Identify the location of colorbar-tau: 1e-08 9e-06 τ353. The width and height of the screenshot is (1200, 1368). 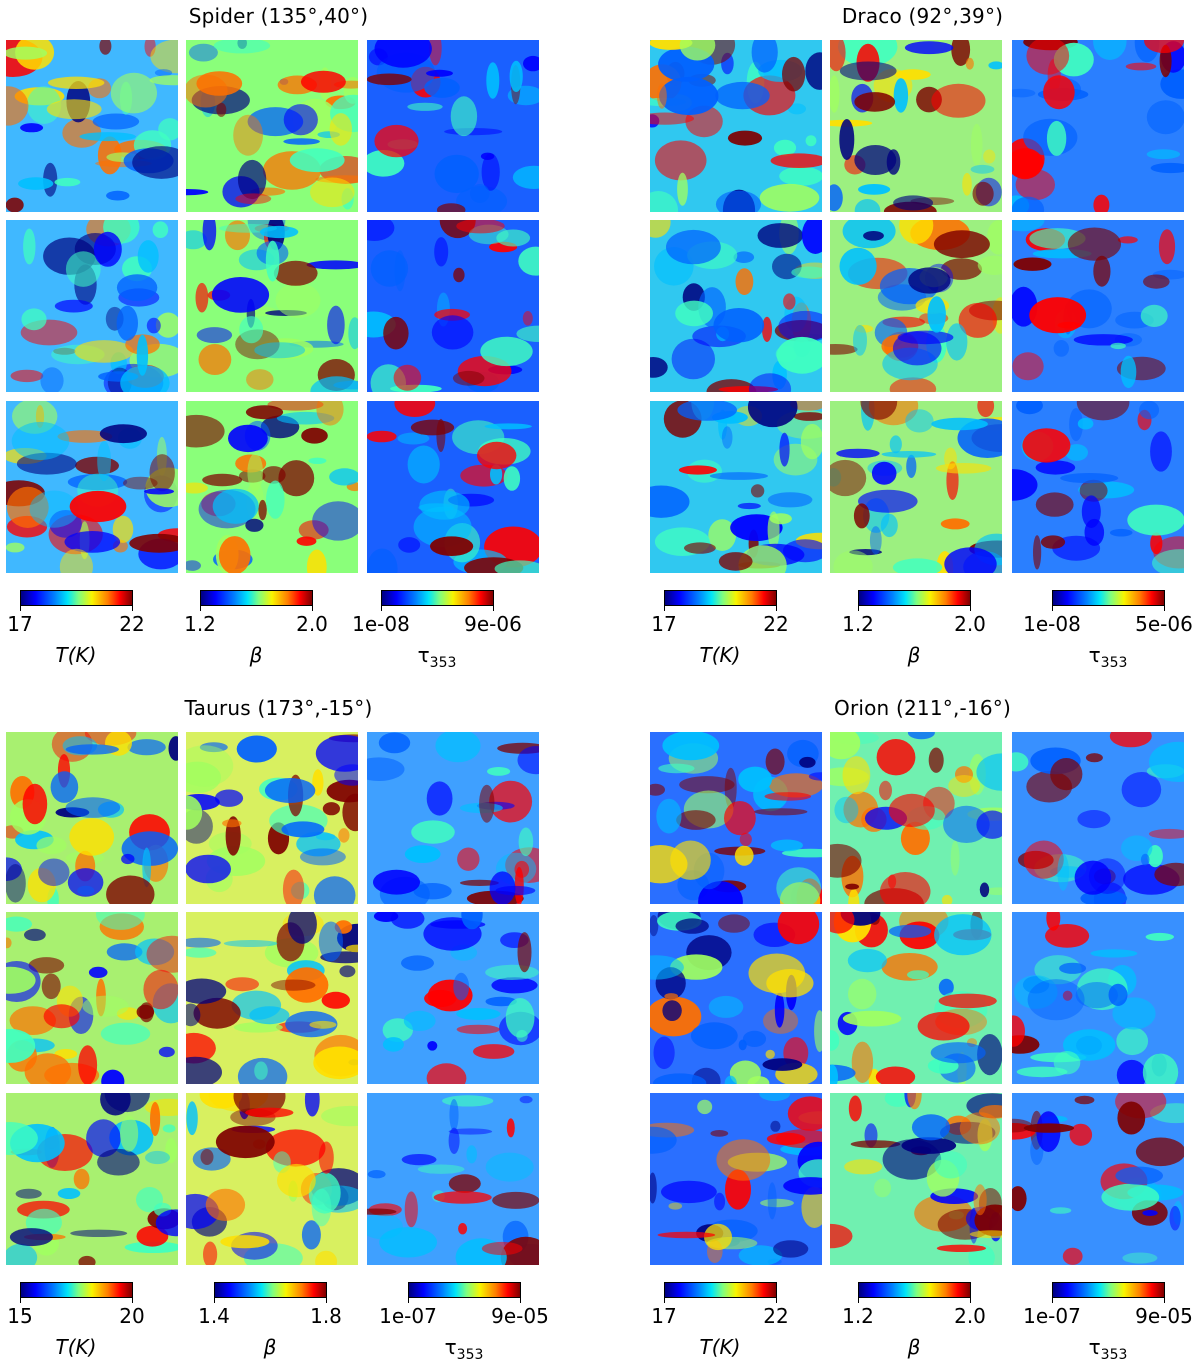
(445, 630).